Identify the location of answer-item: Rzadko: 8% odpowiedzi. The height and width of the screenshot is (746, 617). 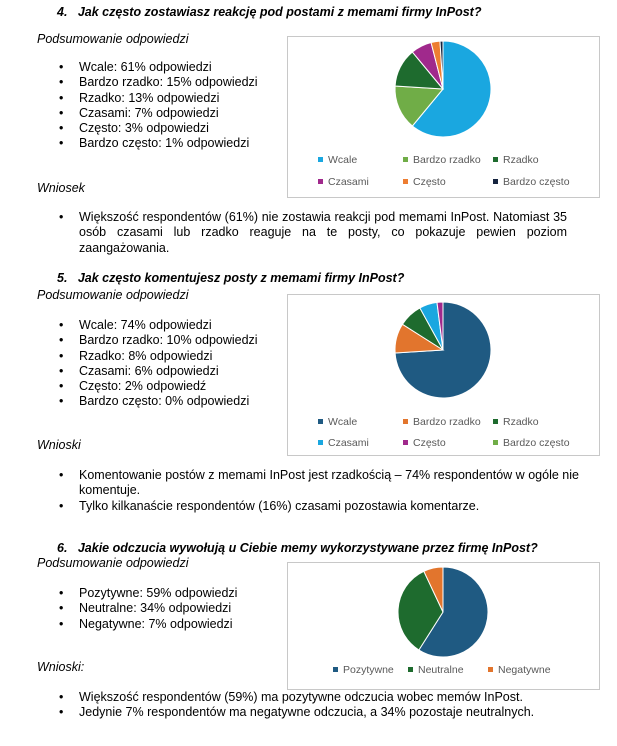
(158, 357).